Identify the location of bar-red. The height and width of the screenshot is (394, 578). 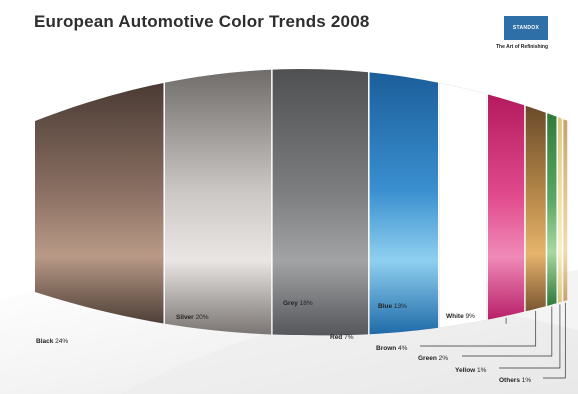
(506, 207).